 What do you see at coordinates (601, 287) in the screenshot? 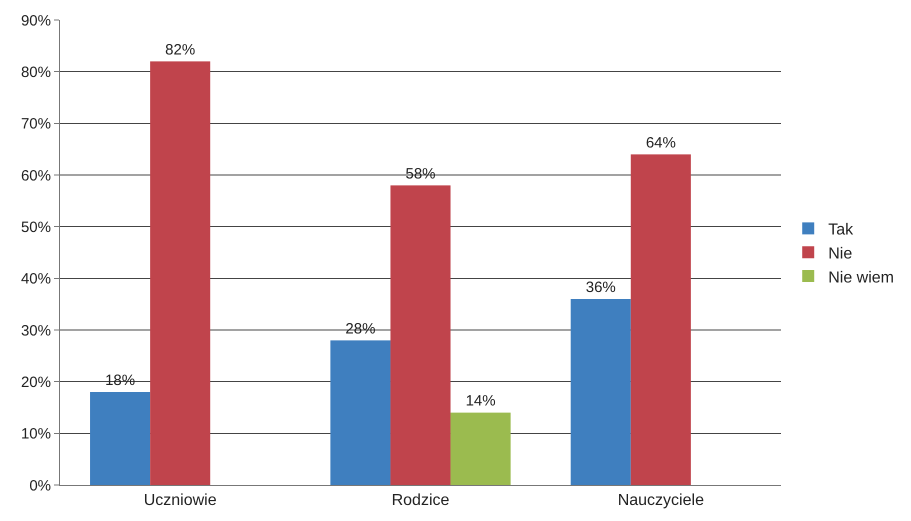
I see `data-label: 36%` at bounding box center [601, 287].